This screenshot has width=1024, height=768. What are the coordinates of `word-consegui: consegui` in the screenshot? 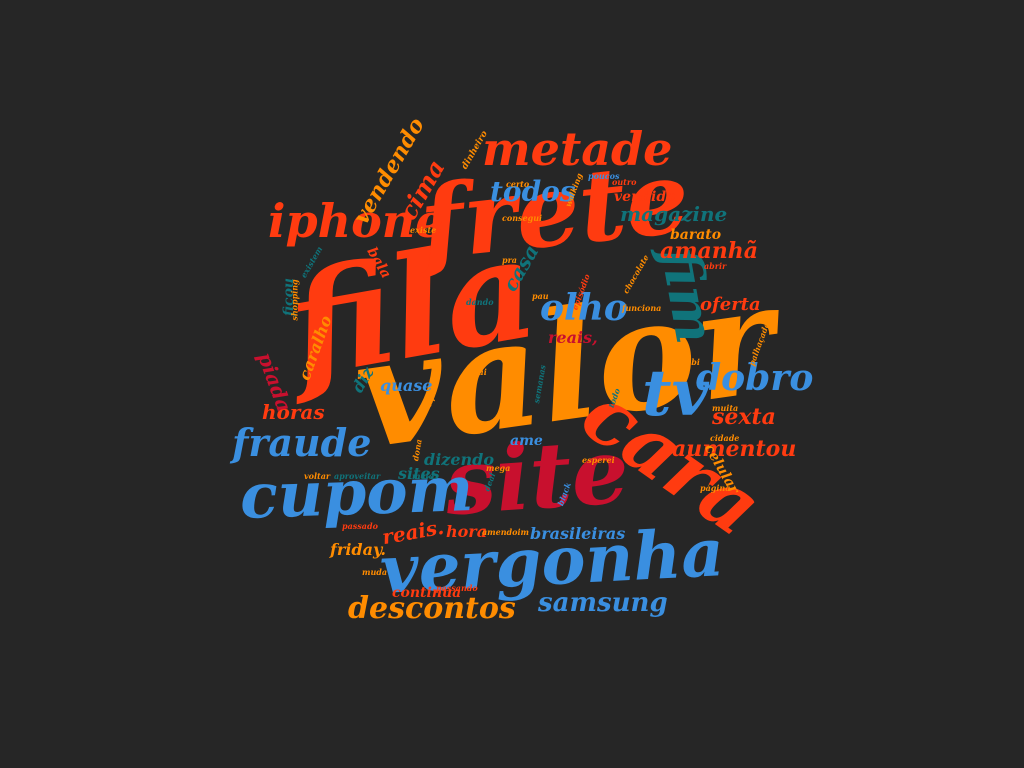 It's located at (522, 218).